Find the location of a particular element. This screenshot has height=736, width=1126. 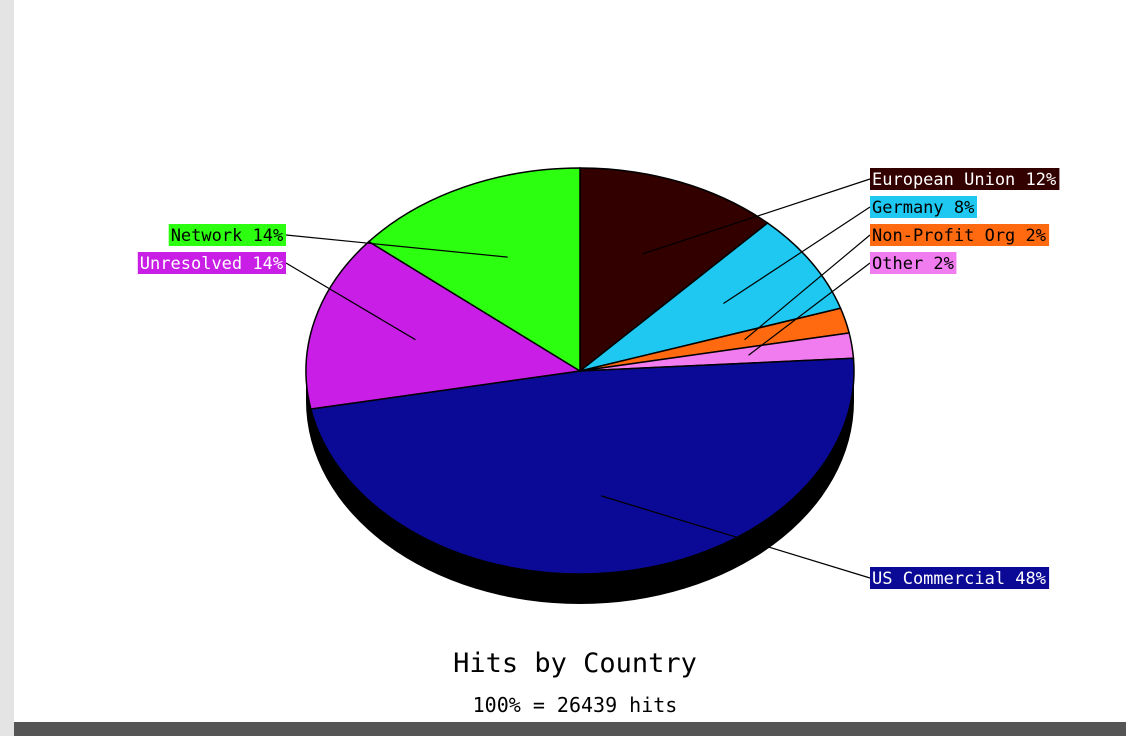

leader-line-germany is located at coordinates (797, 255).